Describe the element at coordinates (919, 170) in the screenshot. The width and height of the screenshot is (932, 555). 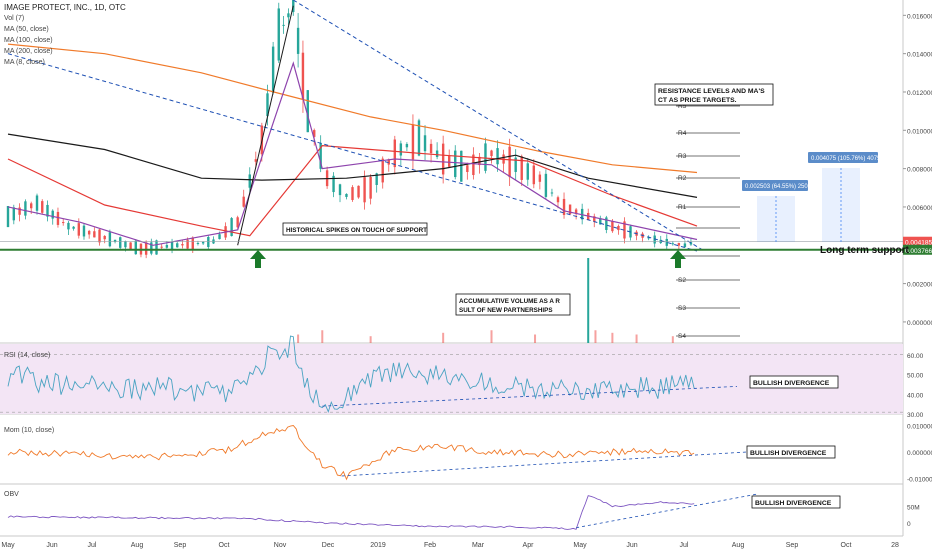
I see `price-tick-label: 0.008000` at that location.